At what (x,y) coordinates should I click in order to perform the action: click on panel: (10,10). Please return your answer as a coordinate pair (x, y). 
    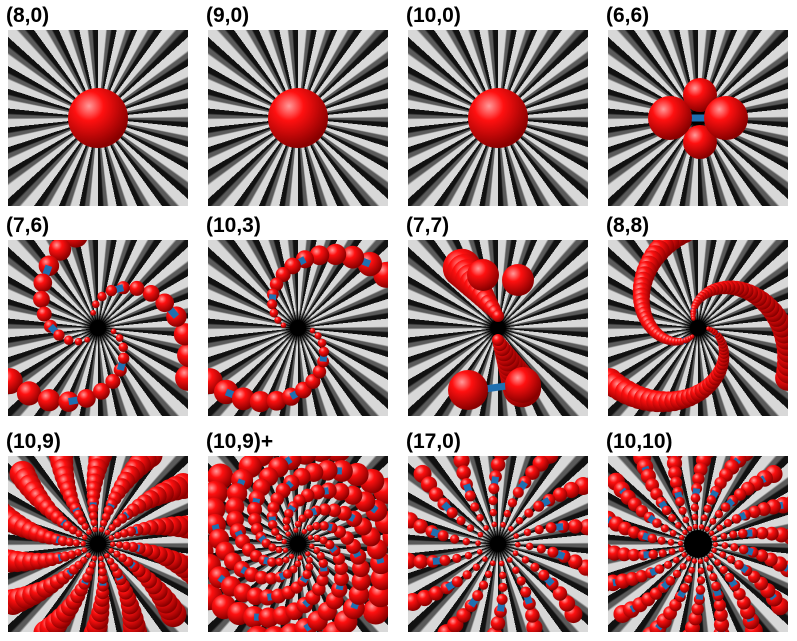
    Looking at the image, I should click on (698, 530).